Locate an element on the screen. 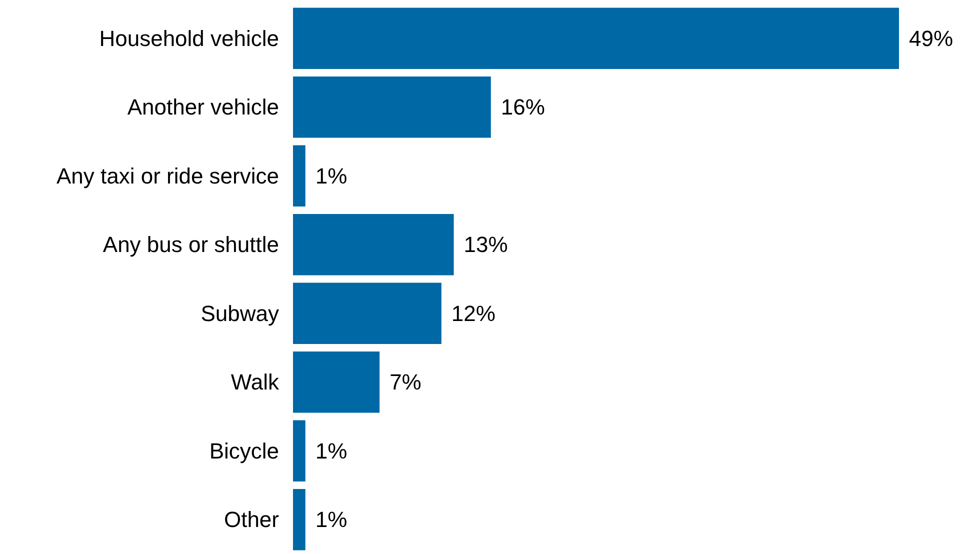  y-tick-label: Any taxi or ride service is located at coordinates (167, 175).